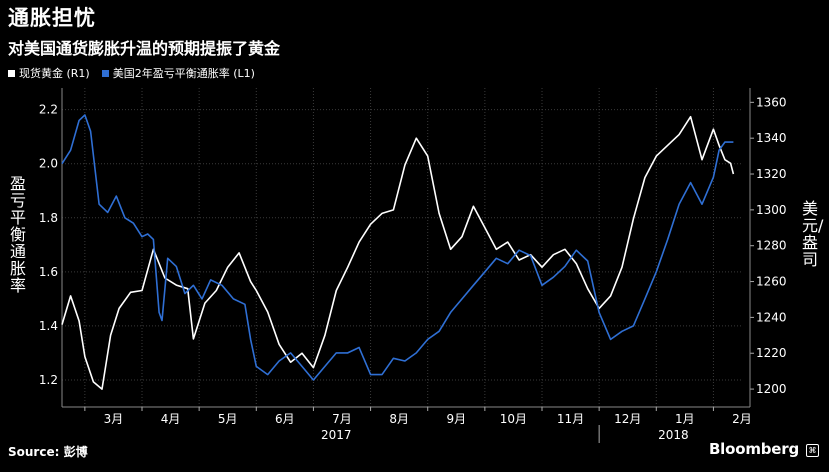 This screenshot has height=472, width=829. I want to click on year-label: 2017, so click(336, 435).